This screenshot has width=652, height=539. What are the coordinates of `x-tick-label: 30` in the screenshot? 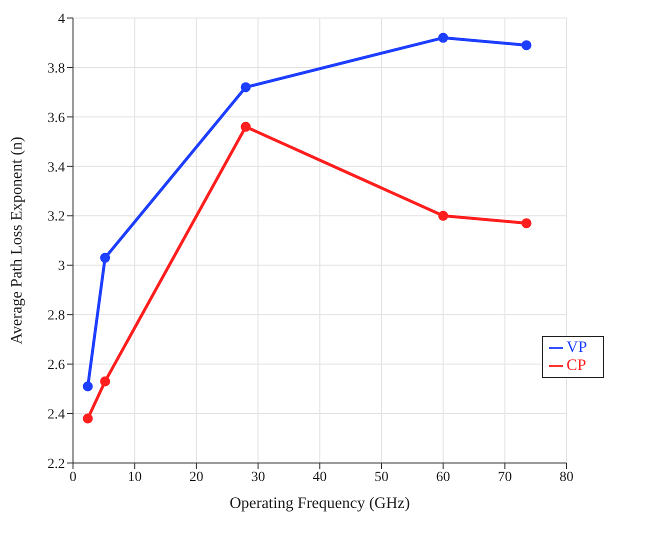 It's located at (258, 477).